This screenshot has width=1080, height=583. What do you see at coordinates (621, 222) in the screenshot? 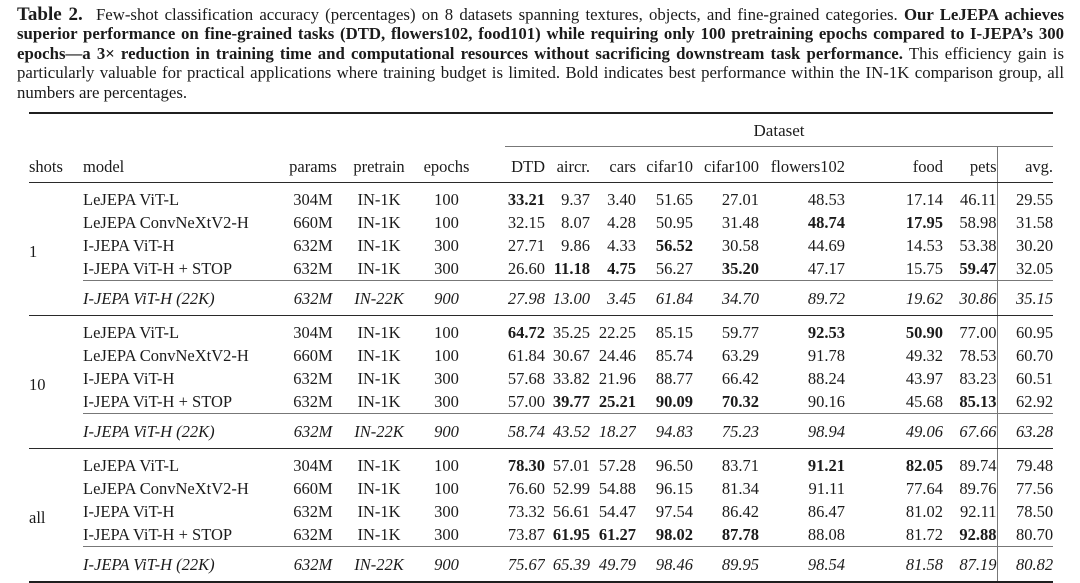
I see `score-cell: 4.28` at bounding box center [621, 222].